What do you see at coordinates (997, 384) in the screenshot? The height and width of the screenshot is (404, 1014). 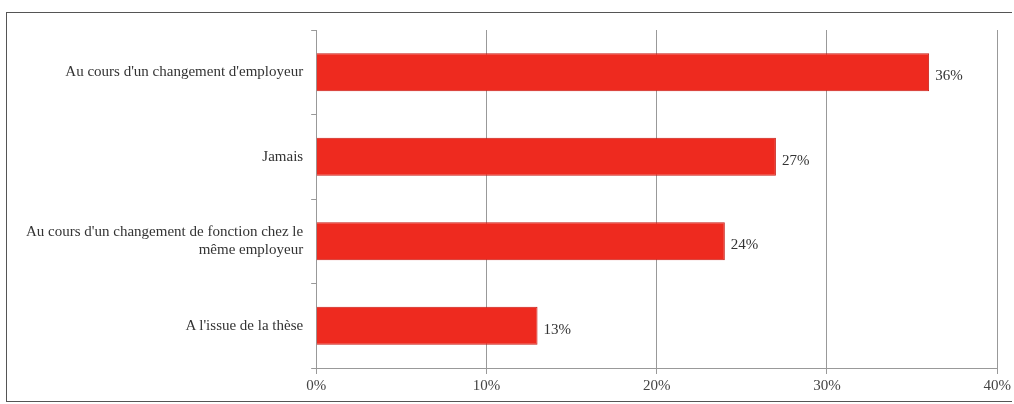 I see `x-tick-label: 40%` at bounding box center [997, 384].